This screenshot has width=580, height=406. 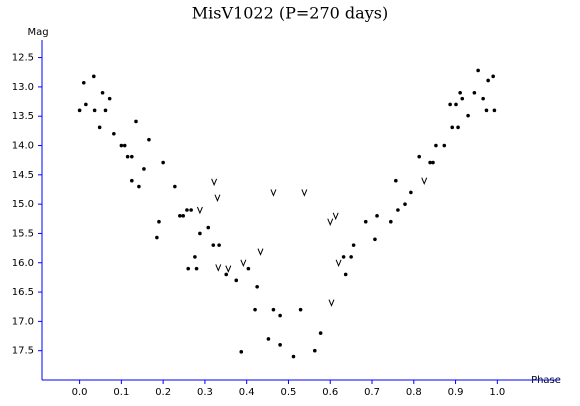 What do you see at coordinates (456, 392) in the screenshot?
I see `x-tick-label: 0.9` at bounding box center [456, 392].